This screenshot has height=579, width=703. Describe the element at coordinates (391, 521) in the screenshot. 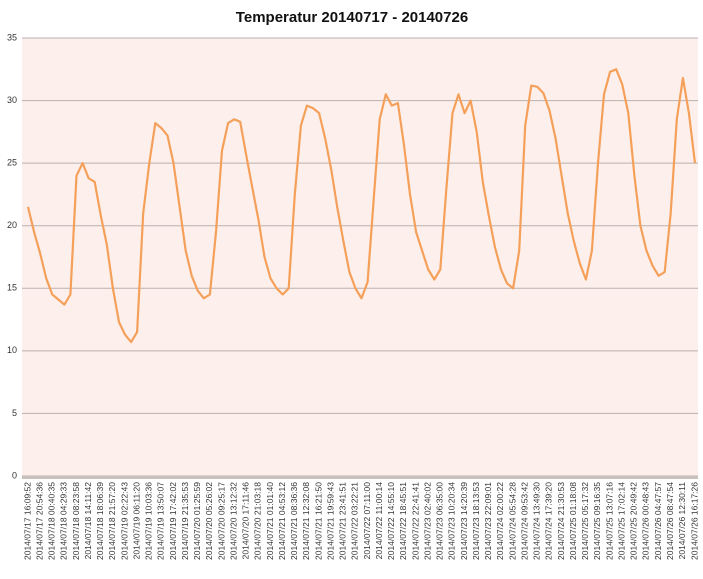

I see `x-tick-label: 2014/07/22 14:55:10` at that location.